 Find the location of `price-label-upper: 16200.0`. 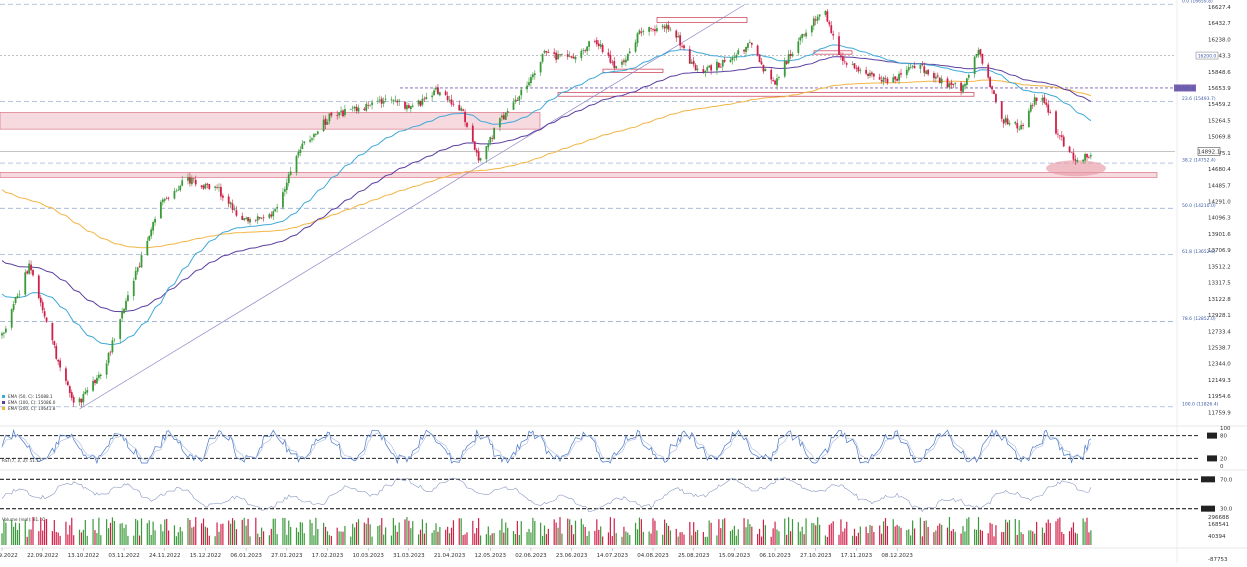

price-label-upper: 16200.0 is located at coordinates (1207, 56).